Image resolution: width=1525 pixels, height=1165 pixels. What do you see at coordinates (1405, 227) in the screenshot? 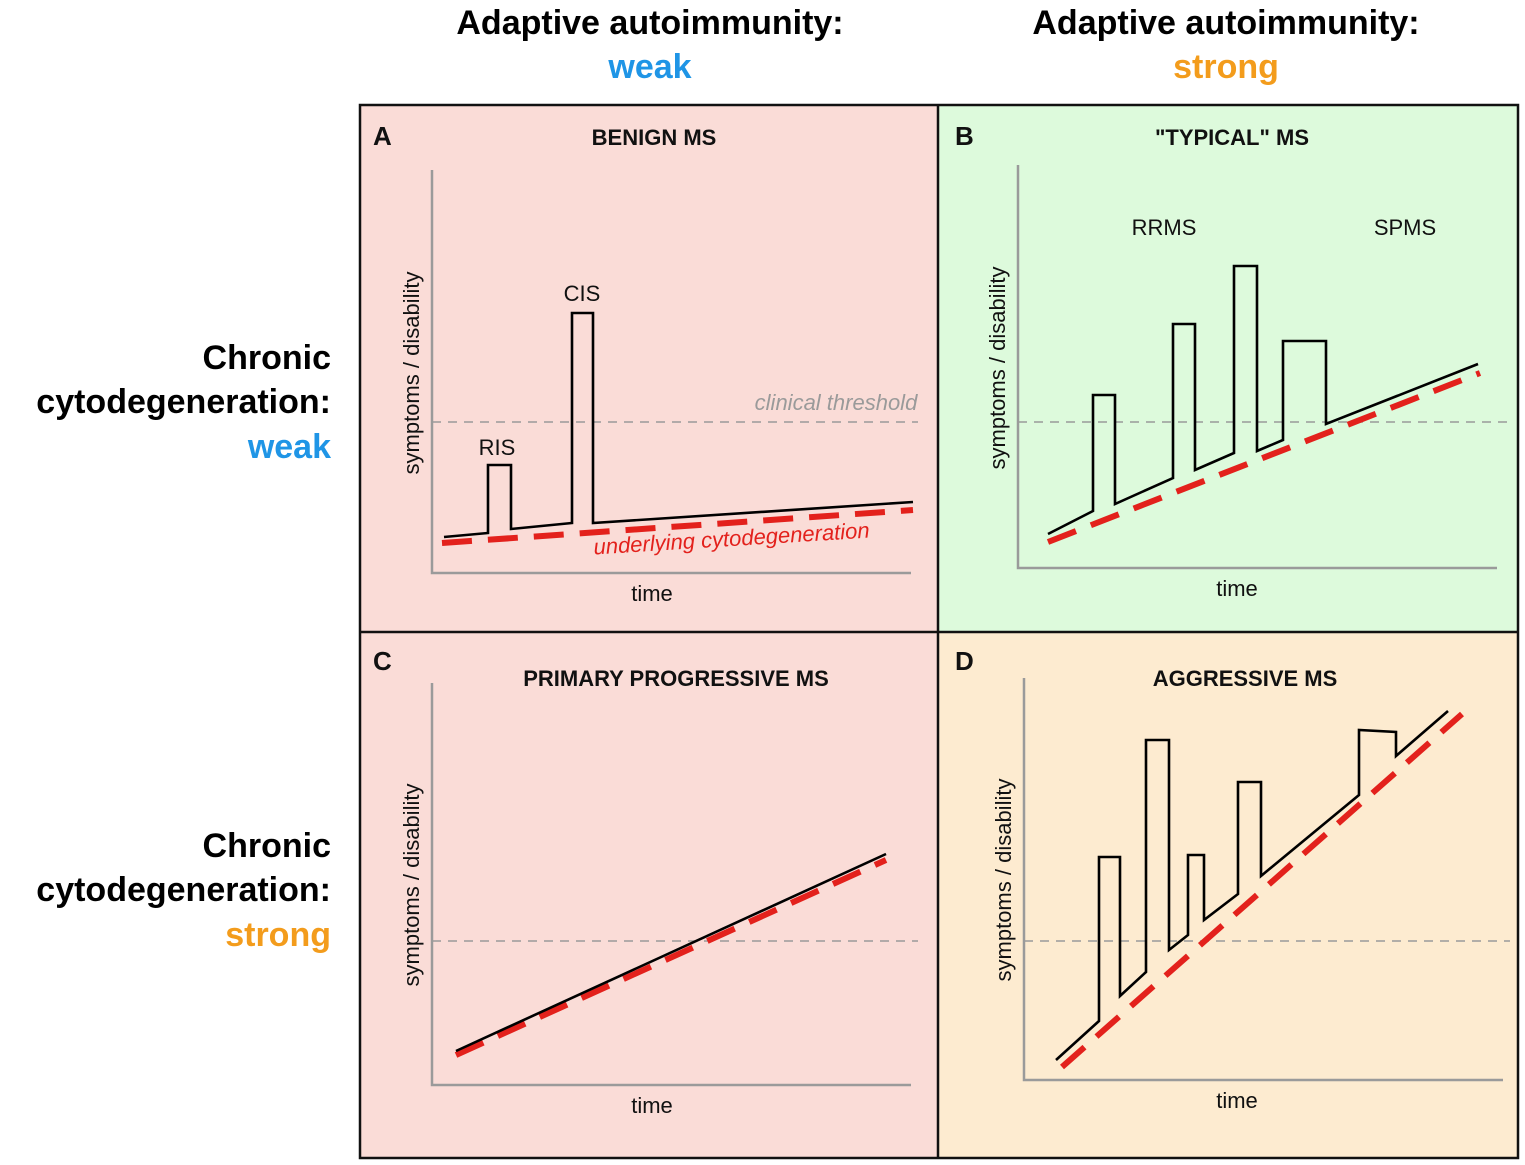
I see `annotation-spms: SPMS` at bounding box center [1405, 227].